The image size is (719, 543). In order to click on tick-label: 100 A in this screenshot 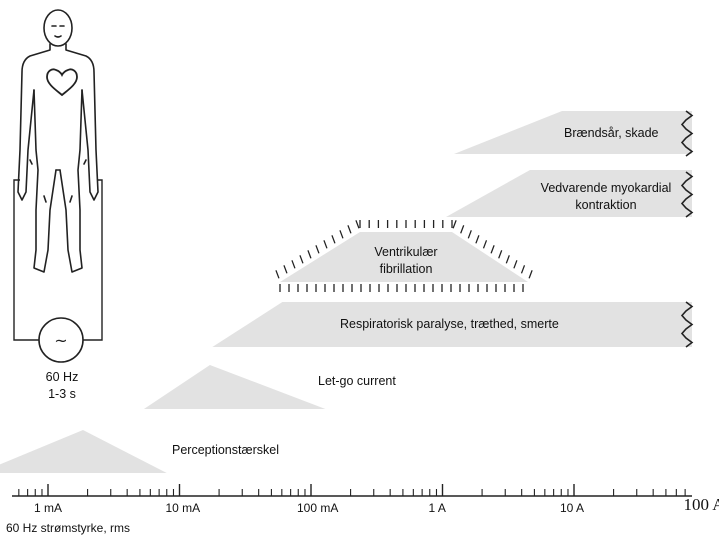, I will do `click(701, 504)`.